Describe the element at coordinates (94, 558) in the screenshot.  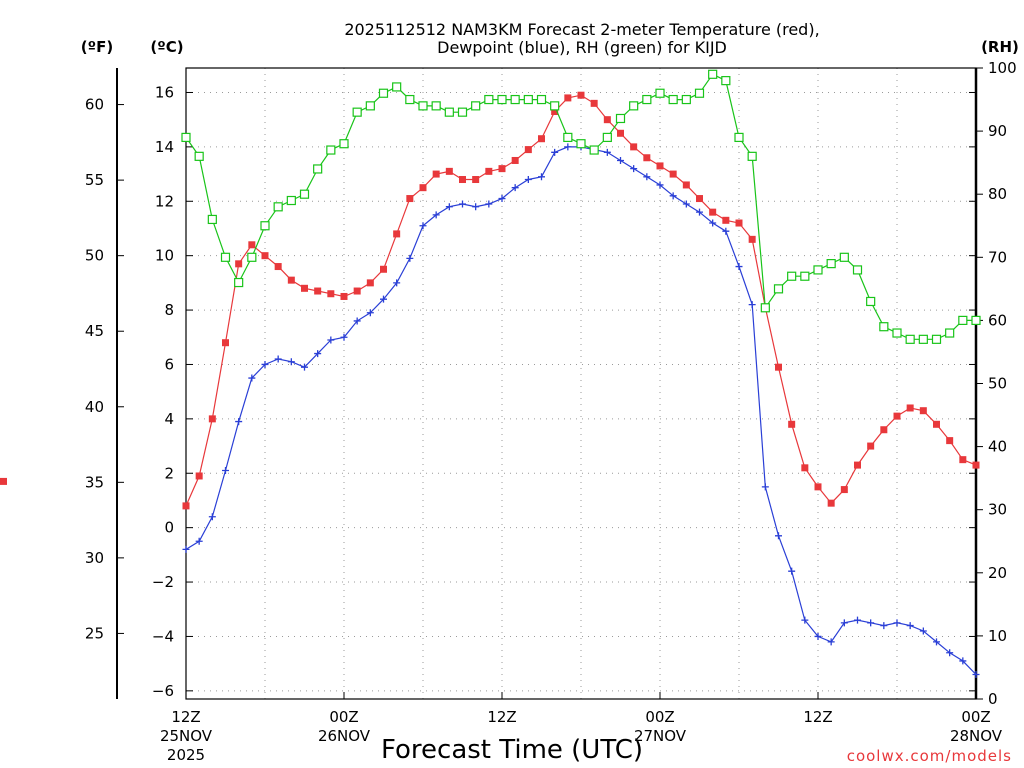
I see `fahrenheit-tick-label: 30` at that location.